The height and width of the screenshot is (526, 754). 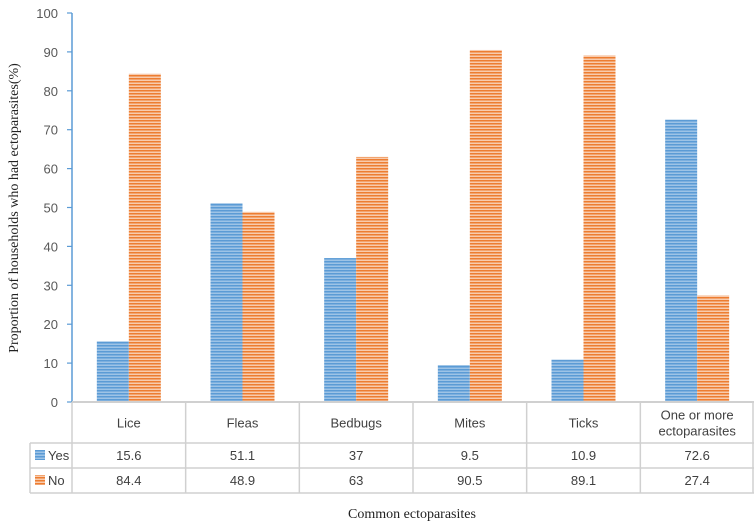 I want to click on table-cell-value: 27.4, so click(x=697, y=480).